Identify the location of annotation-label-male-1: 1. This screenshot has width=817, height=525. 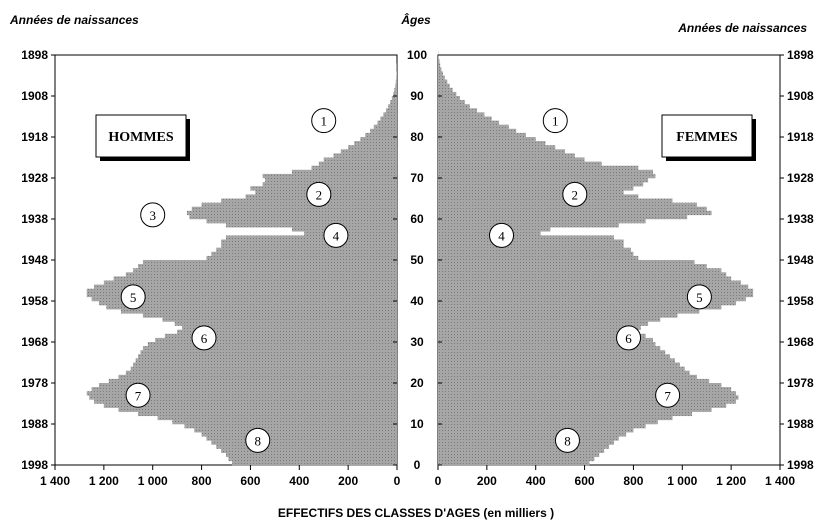
(323, 121).